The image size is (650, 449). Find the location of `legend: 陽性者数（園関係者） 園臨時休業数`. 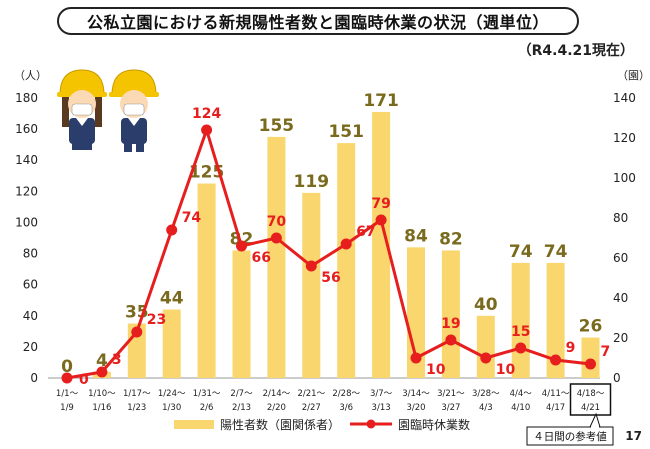

legend: 陽性者数（園関係者） 園臨時休業数 is located at coordinates (322, 424).